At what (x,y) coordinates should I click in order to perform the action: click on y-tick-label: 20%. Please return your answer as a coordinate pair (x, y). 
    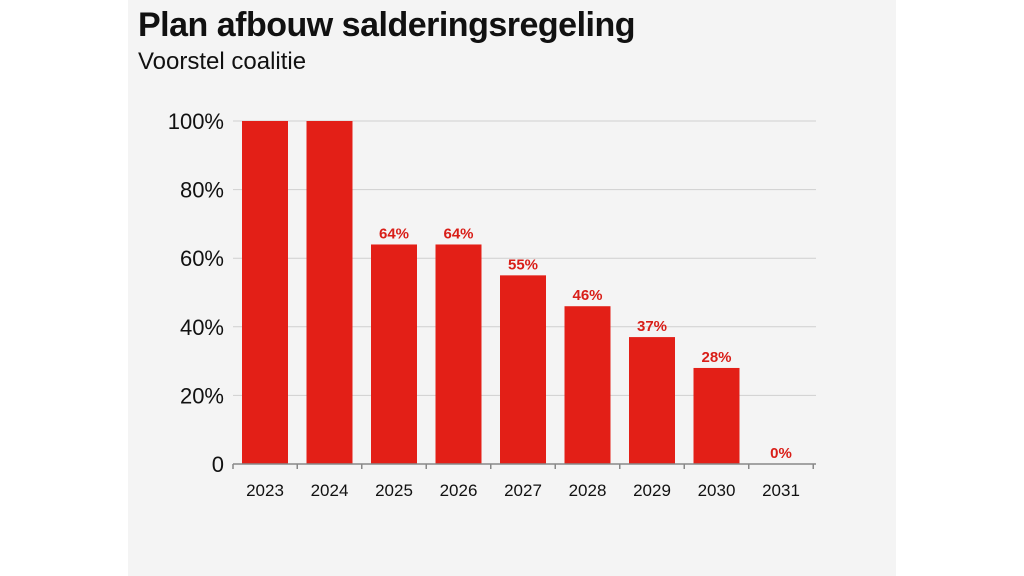
    Looking at the image, I should click on (202, 395).